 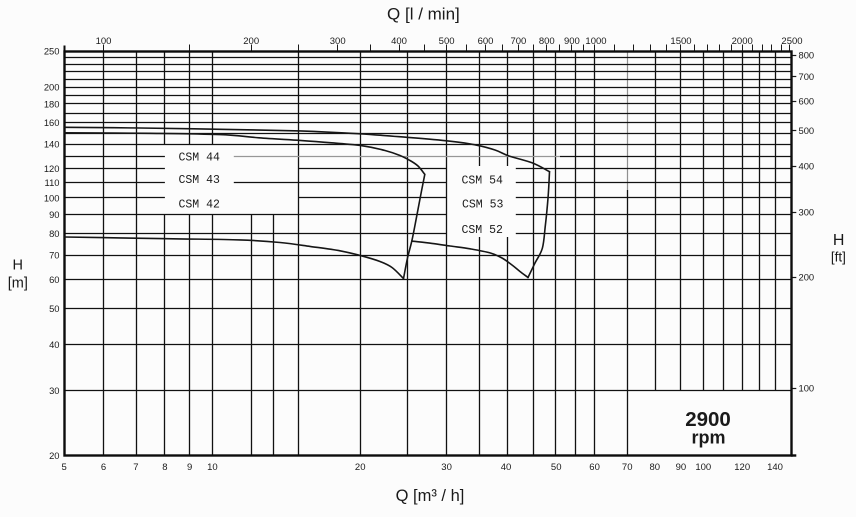 What do you see at coordinates (135, 467) in the screenshot?
I see `svg-text: 7` at bounding box center [135, 467].